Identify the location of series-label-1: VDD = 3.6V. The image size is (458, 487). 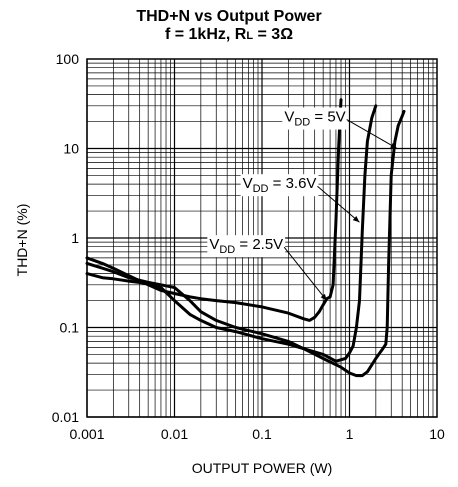
(280, 185).